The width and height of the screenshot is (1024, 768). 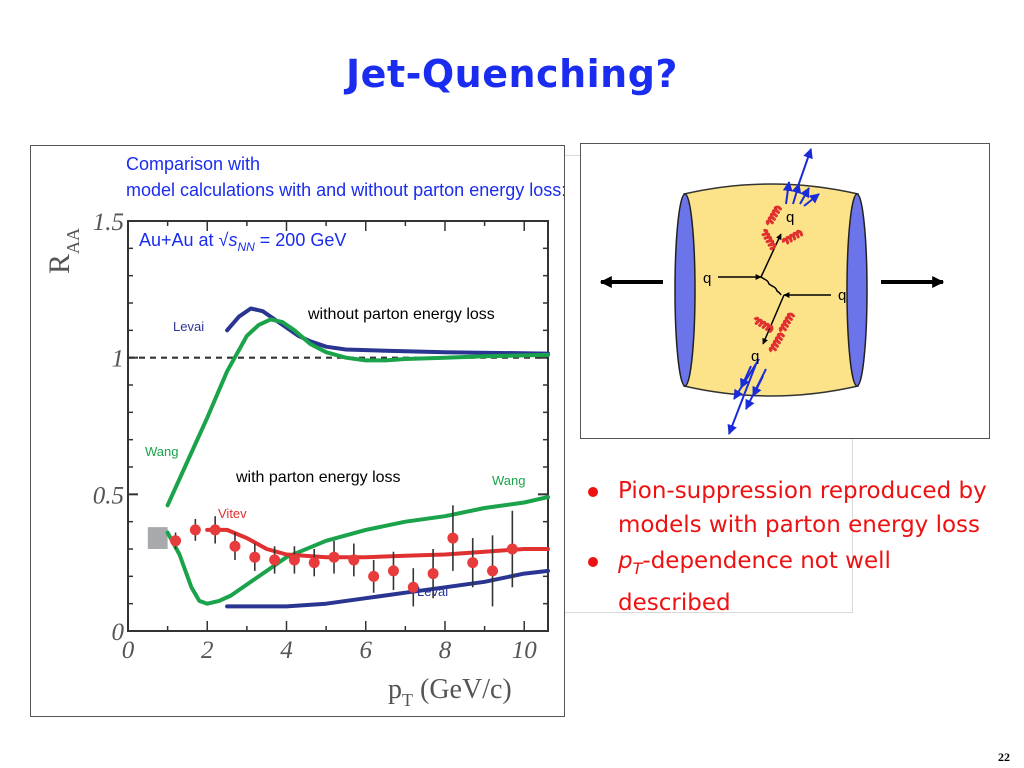 I want to click on x-axis-label: pT (GeV/c), so click(x=450, y=692).